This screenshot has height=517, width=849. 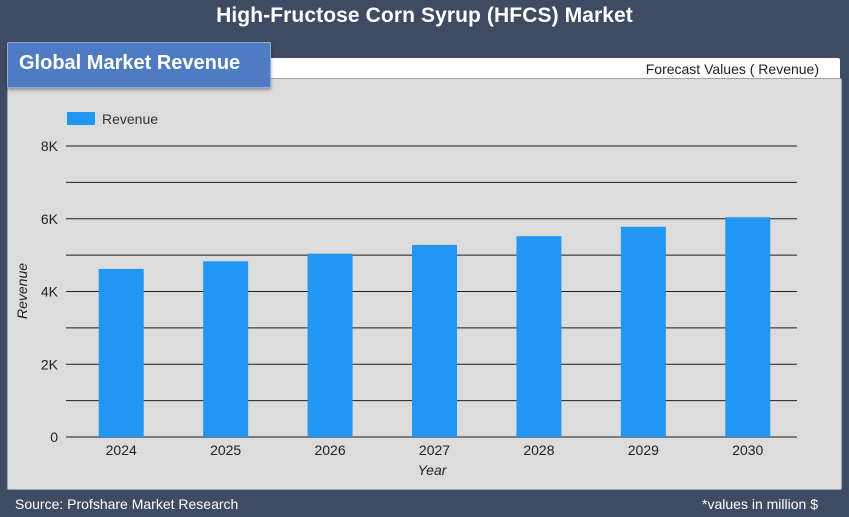 I want to click on x-tick-labels: 2024 2025 2026 2027 2028 2029 2030, so click(x=435, y=450).